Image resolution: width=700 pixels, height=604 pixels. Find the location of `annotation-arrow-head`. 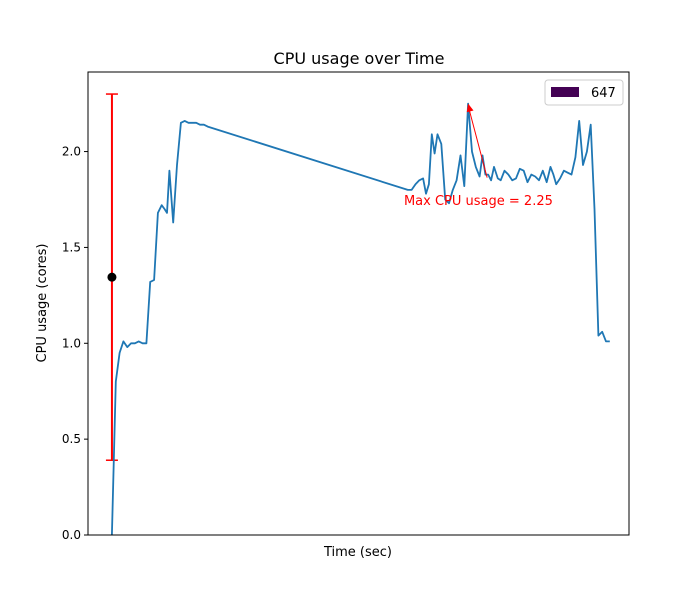

annotation-arrow-head is located at coordinates (470, 108).